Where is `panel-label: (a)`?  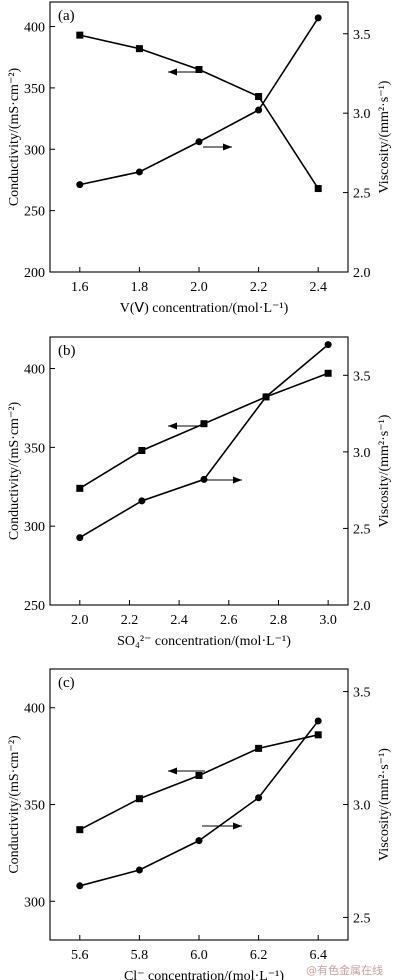
panel-label: (a) is located at coordinates (66, 16).